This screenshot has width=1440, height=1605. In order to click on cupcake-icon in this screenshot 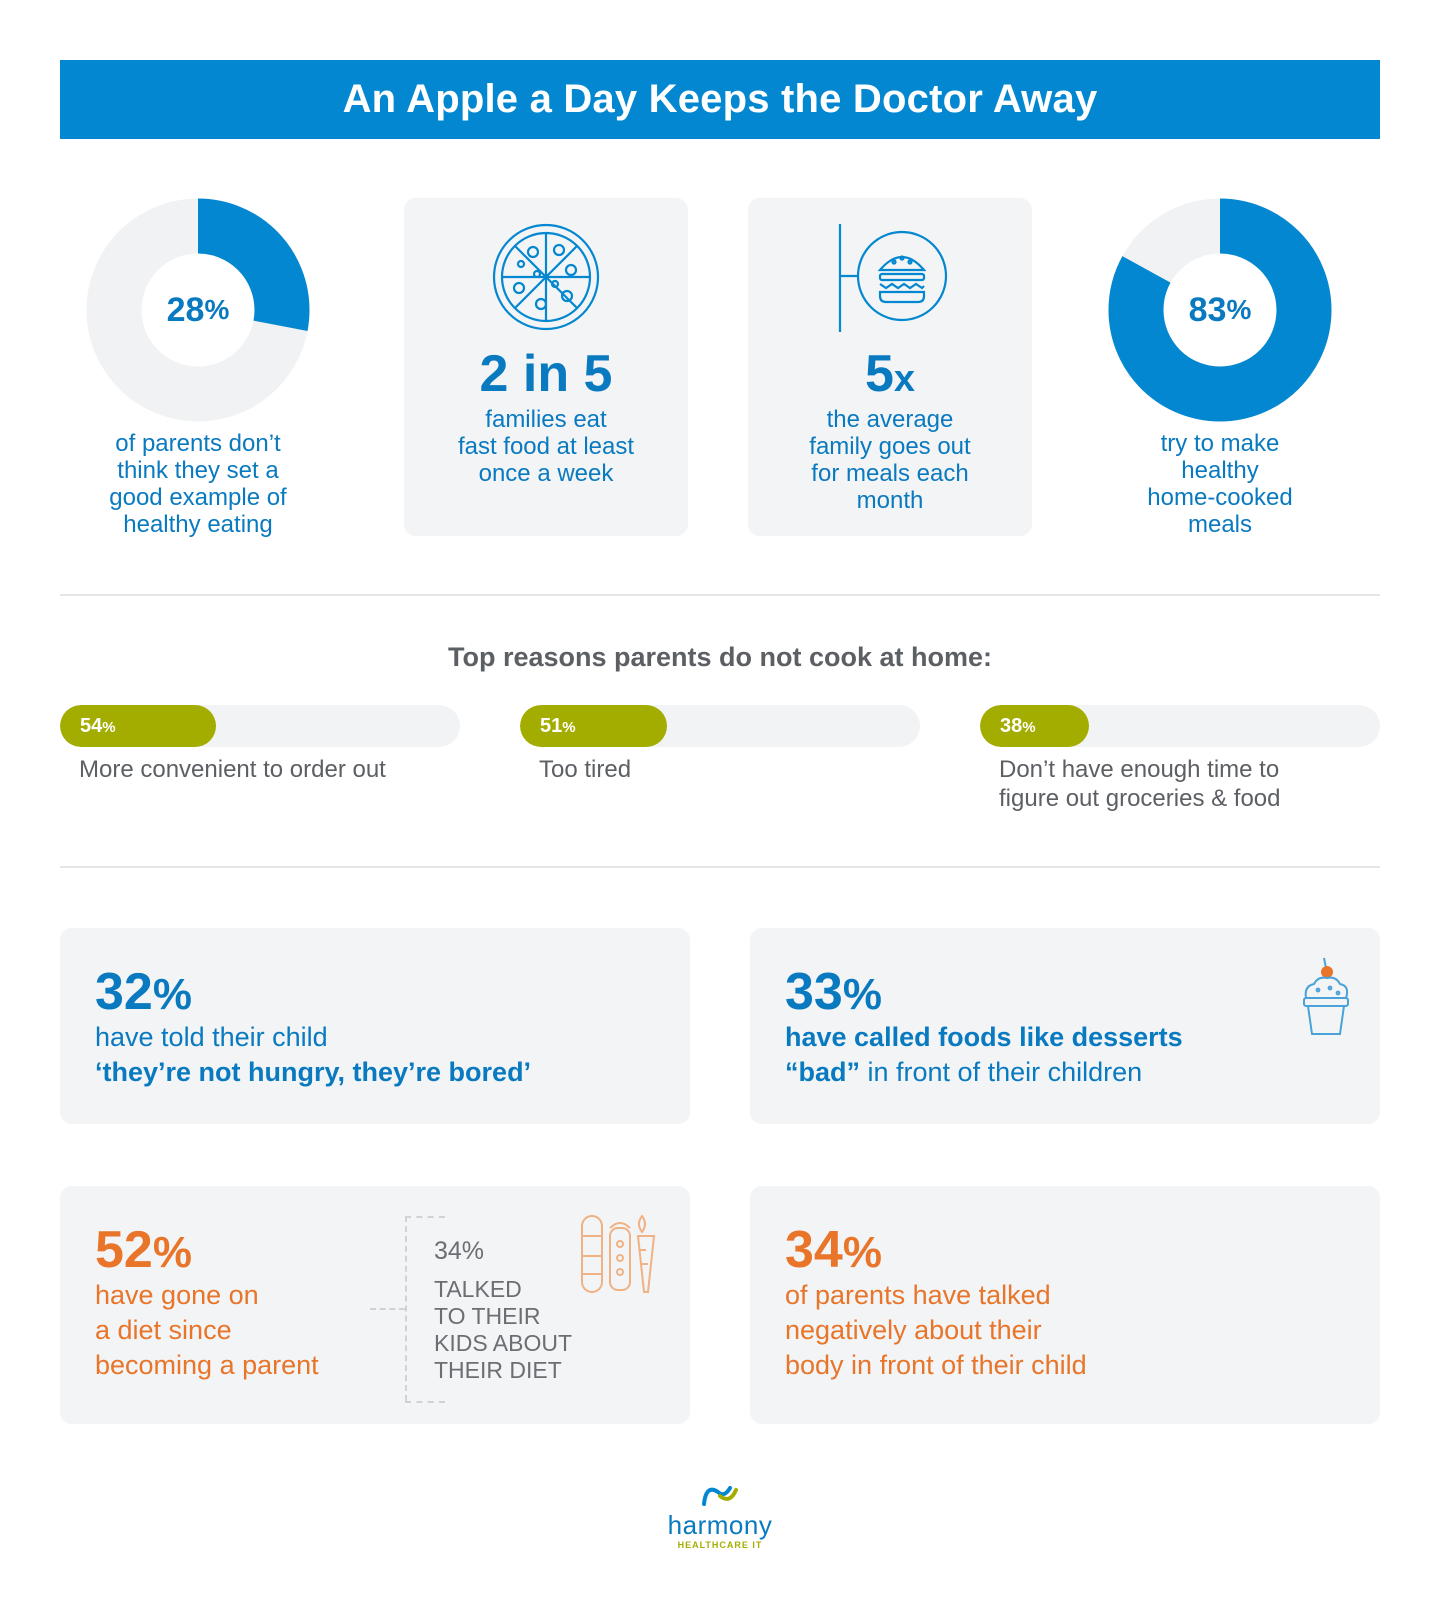, I will do `click(1326, 996)`.